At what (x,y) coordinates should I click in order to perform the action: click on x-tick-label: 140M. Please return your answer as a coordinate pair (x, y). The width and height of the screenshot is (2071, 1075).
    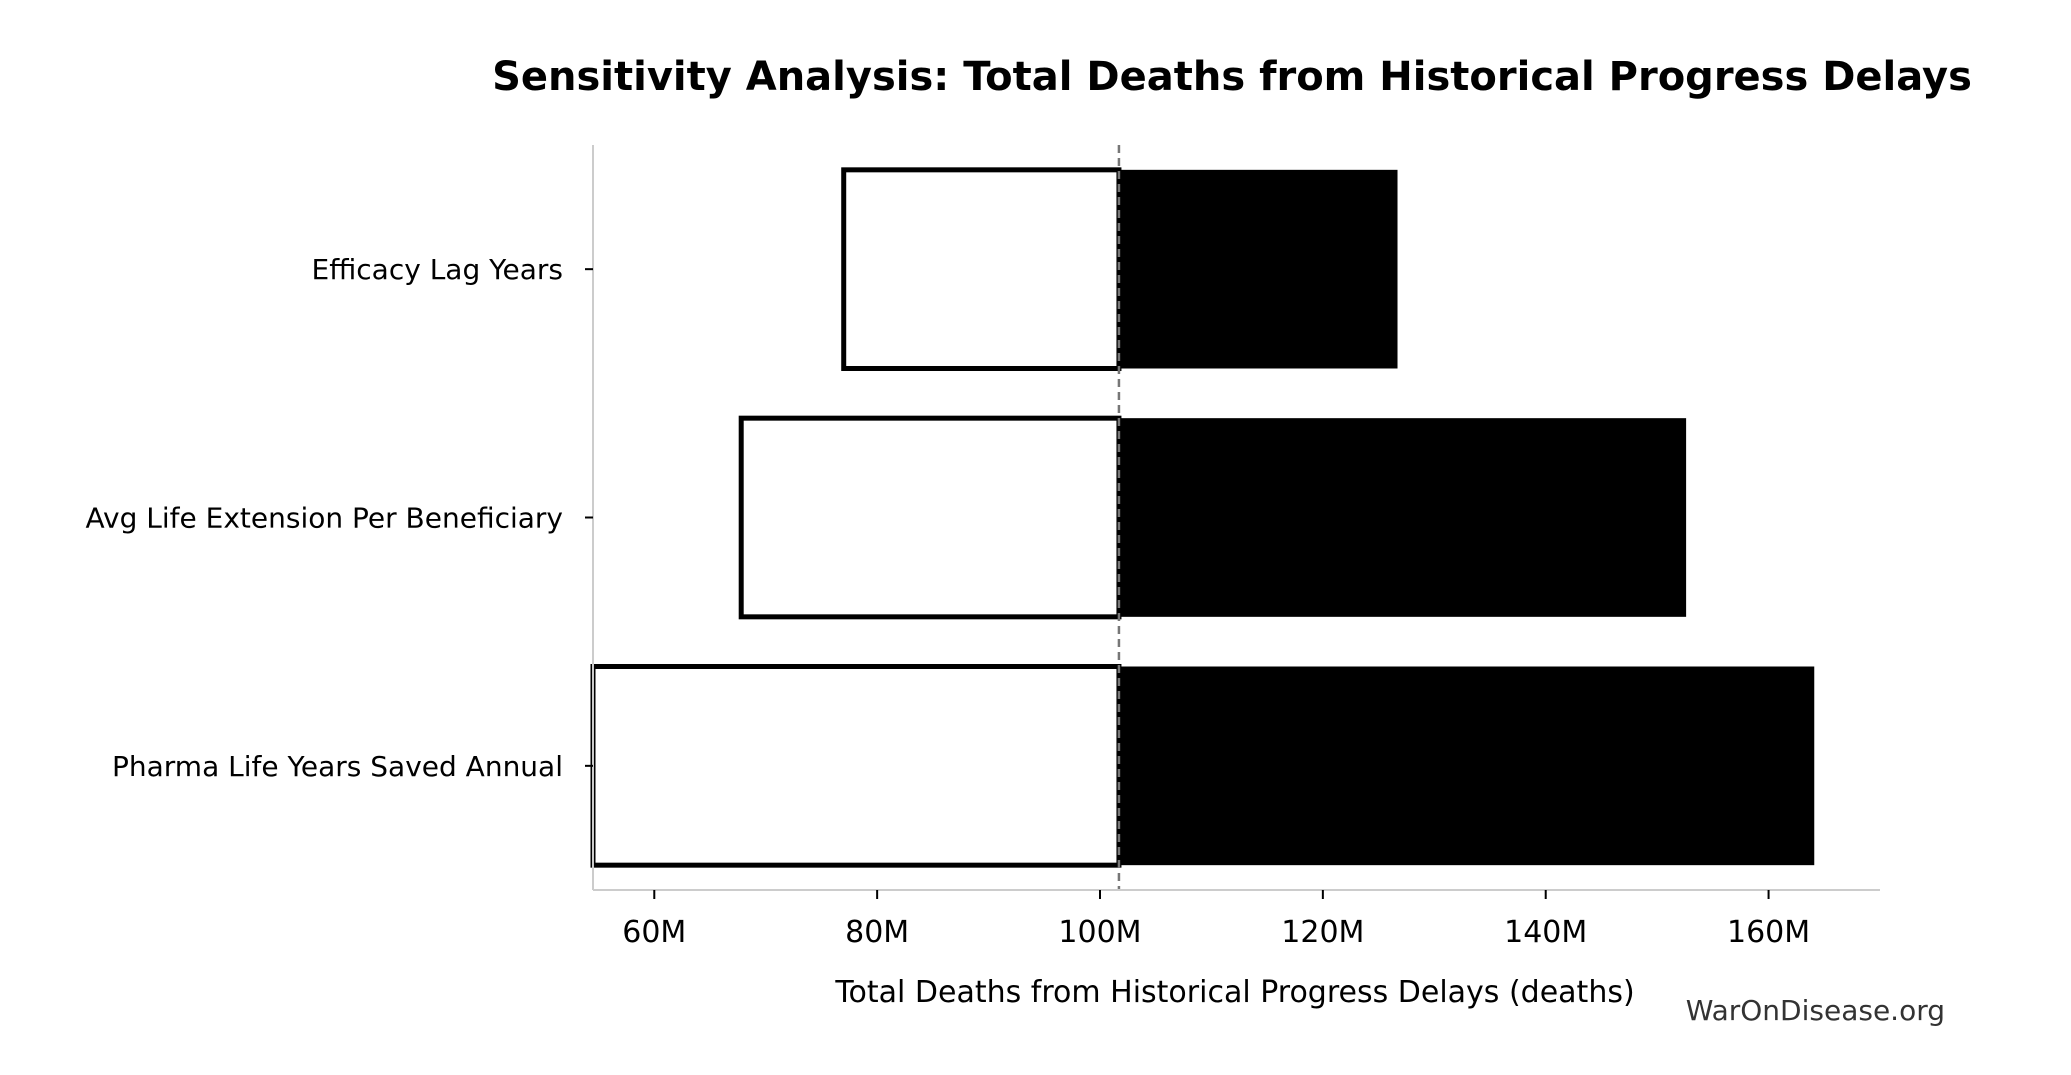
    Looking at the image, I should click on (1545, 932).